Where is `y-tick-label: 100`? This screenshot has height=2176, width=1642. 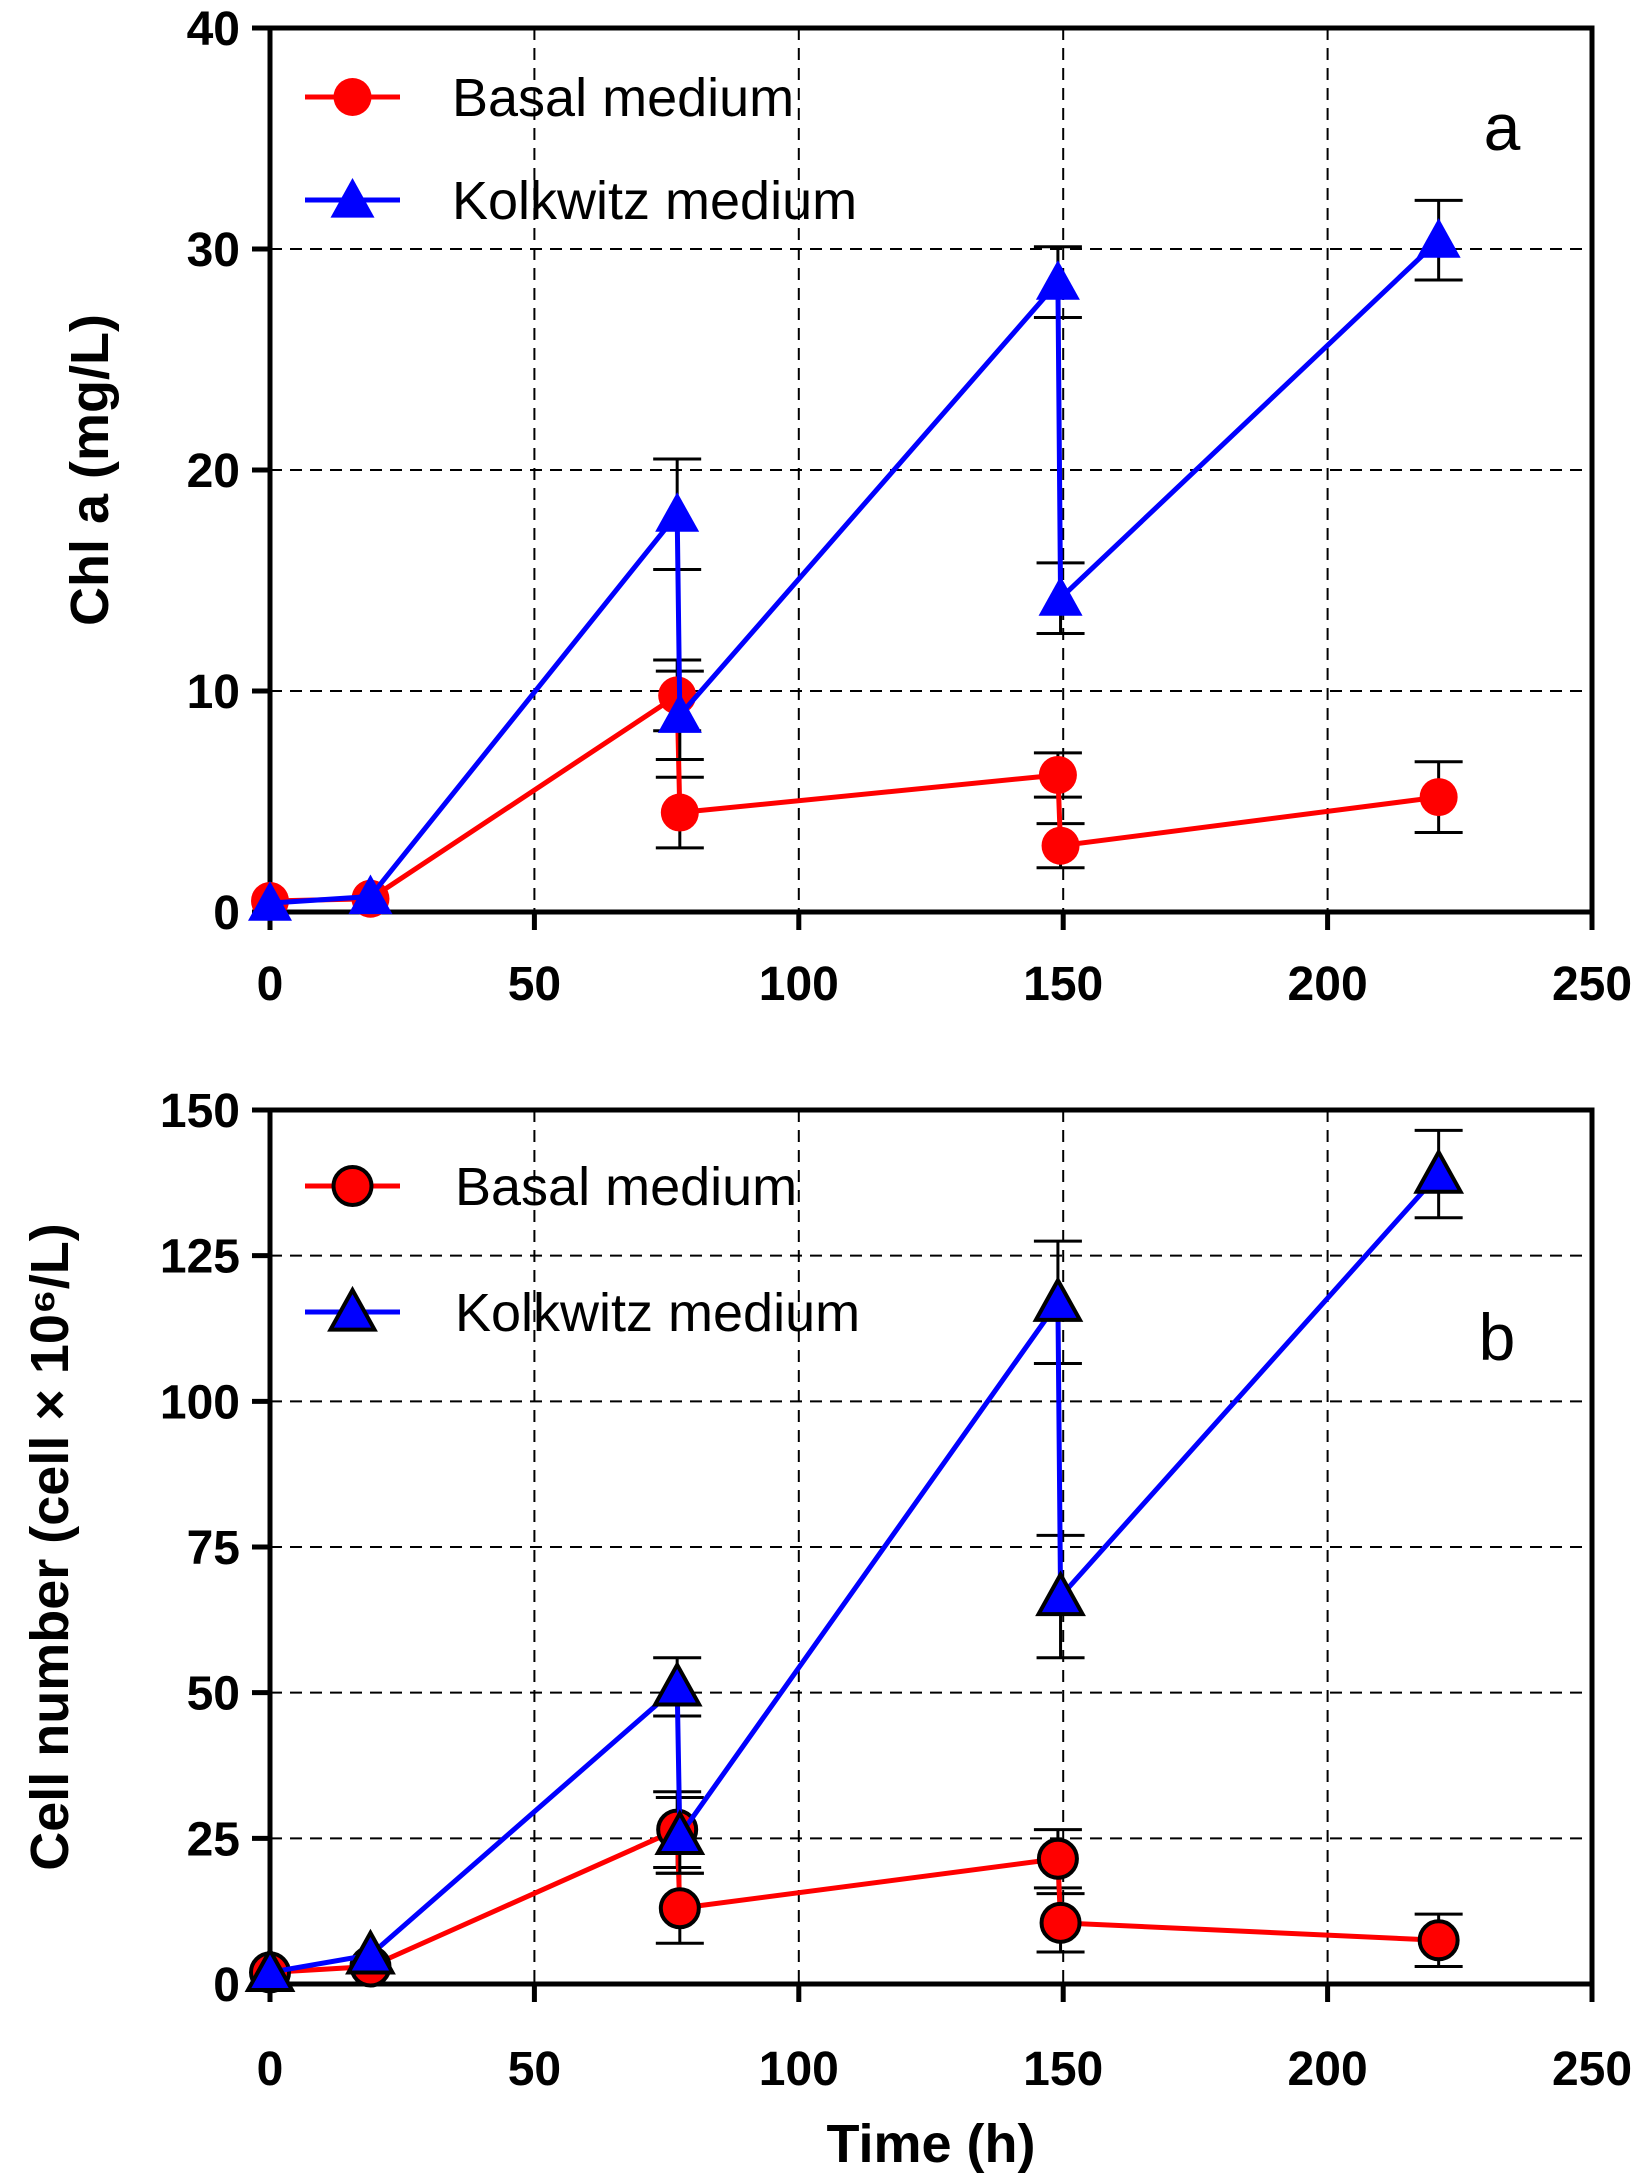 y-tick-label: 100 is located at coordinates (200, 1402).